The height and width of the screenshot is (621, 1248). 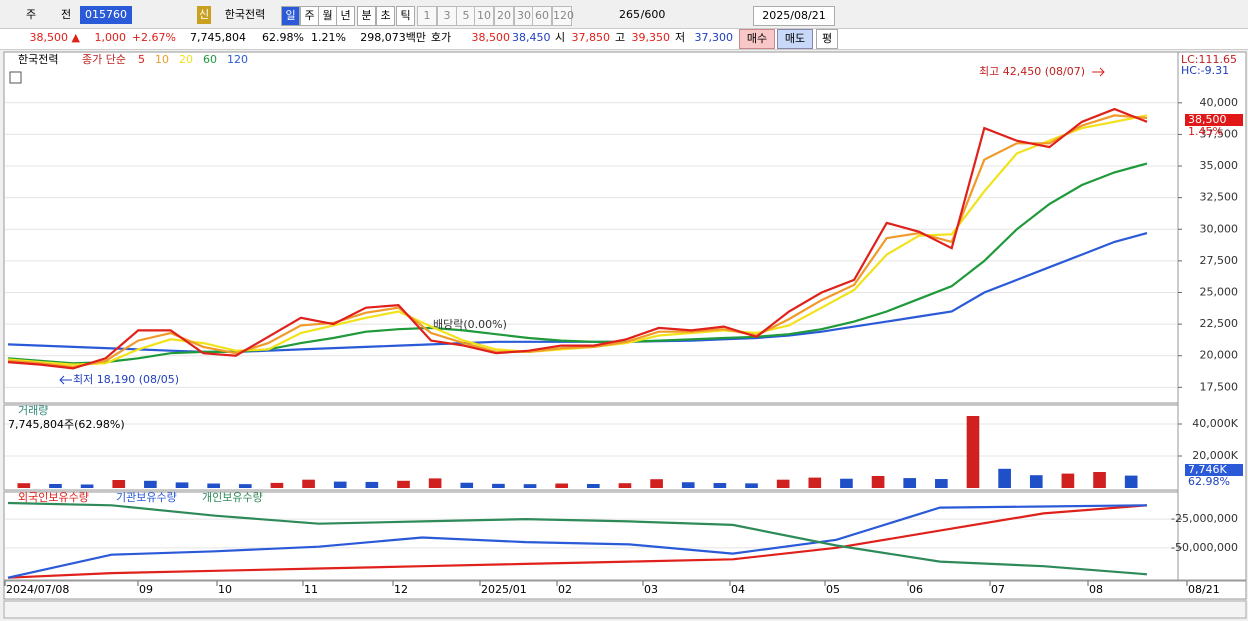 What do you see at coordinates (651, 589) in the screenshot?
I see `x-tick-label: 03` at bounding box center [651, 589].